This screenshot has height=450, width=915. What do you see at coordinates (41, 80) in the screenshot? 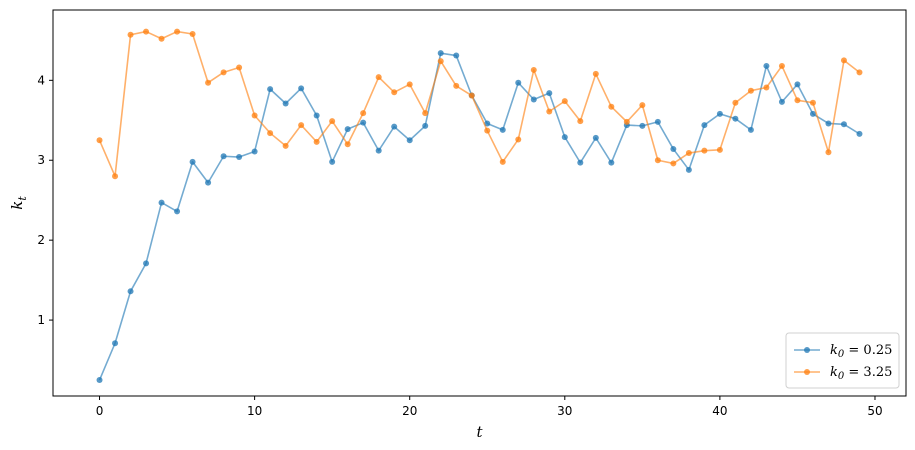
I see `y-tick-label-4: 4` at bounding box center [41, 80].